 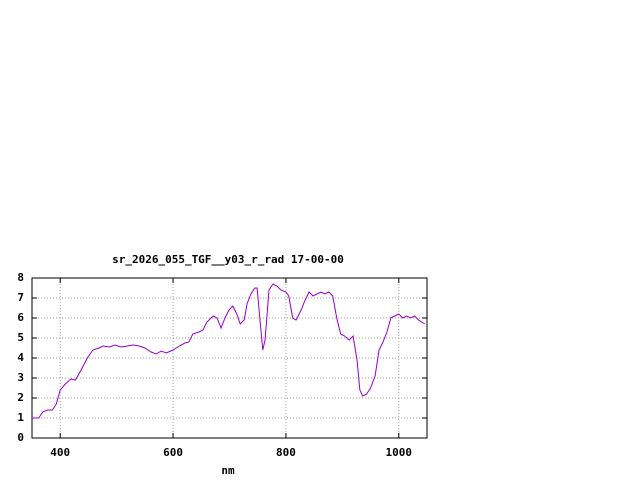 I want to click on x-tick-label: 800, so click(x=286, y=452).